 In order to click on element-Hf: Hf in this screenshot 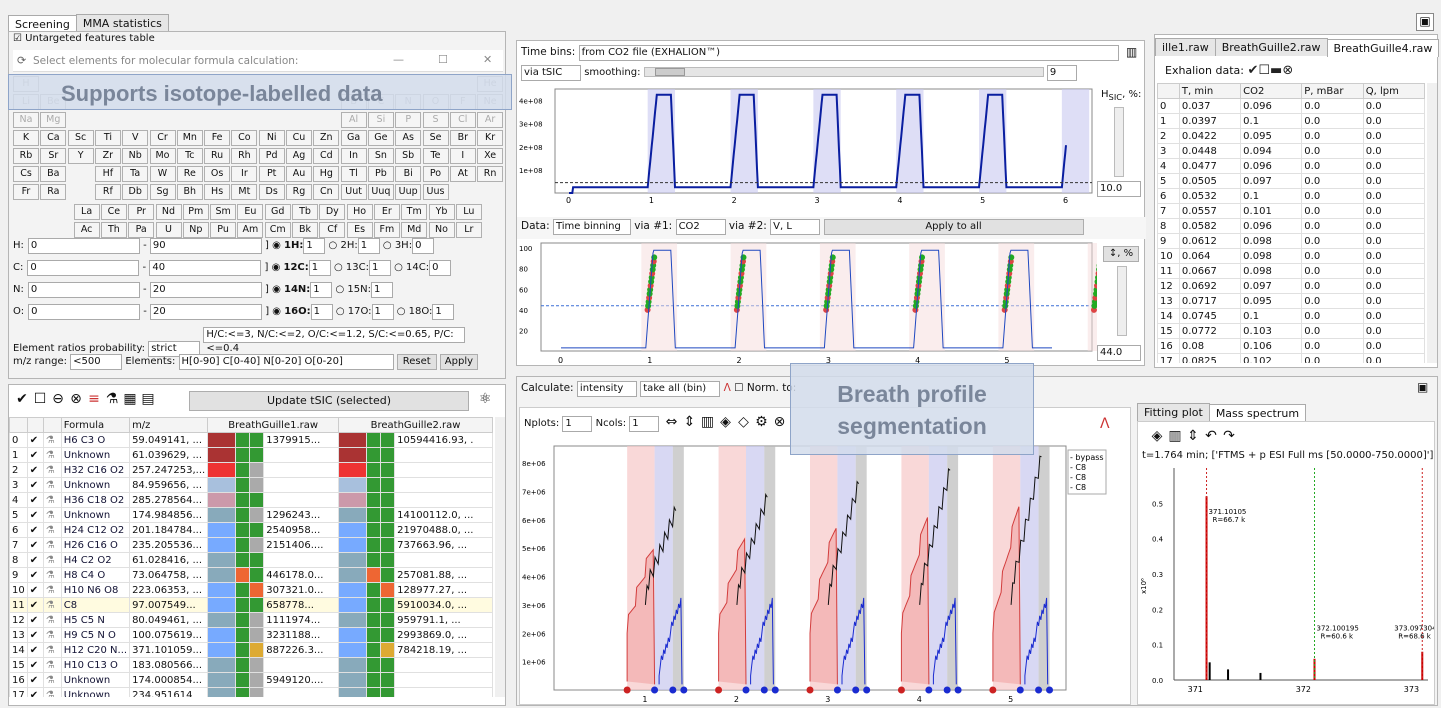, I will do `click(107, 174)`.